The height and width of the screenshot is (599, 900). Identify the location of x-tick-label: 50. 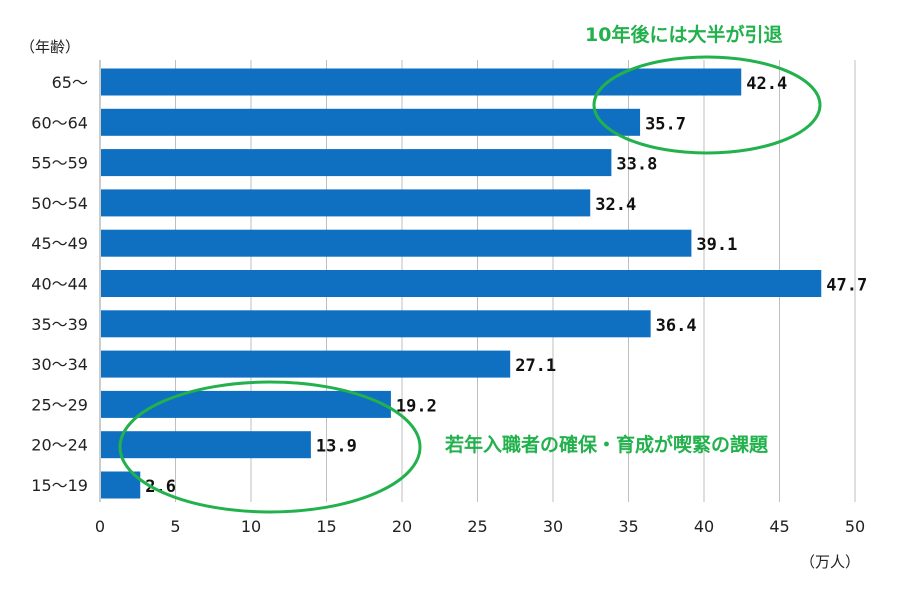
(855, 526).